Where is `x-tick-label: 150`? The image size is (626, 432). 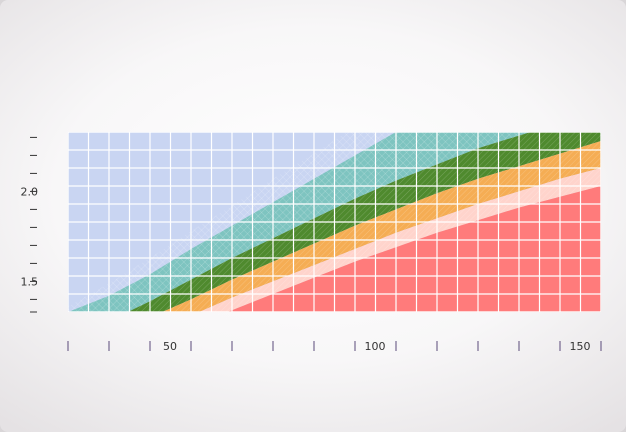
x-tick-label: 150 is located at coordinates (580, 346).